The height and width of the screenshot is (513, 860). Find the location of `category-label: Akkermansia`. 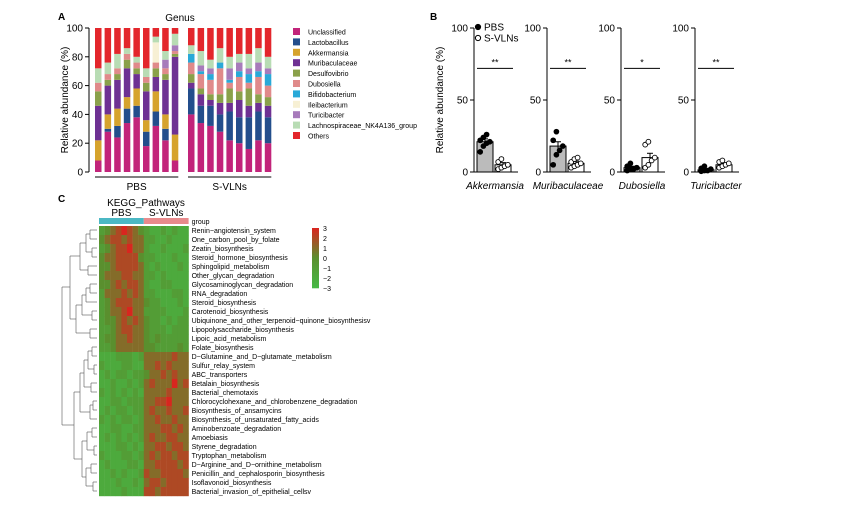

category-label: Akkermansia is located at coordinates (494, 186).